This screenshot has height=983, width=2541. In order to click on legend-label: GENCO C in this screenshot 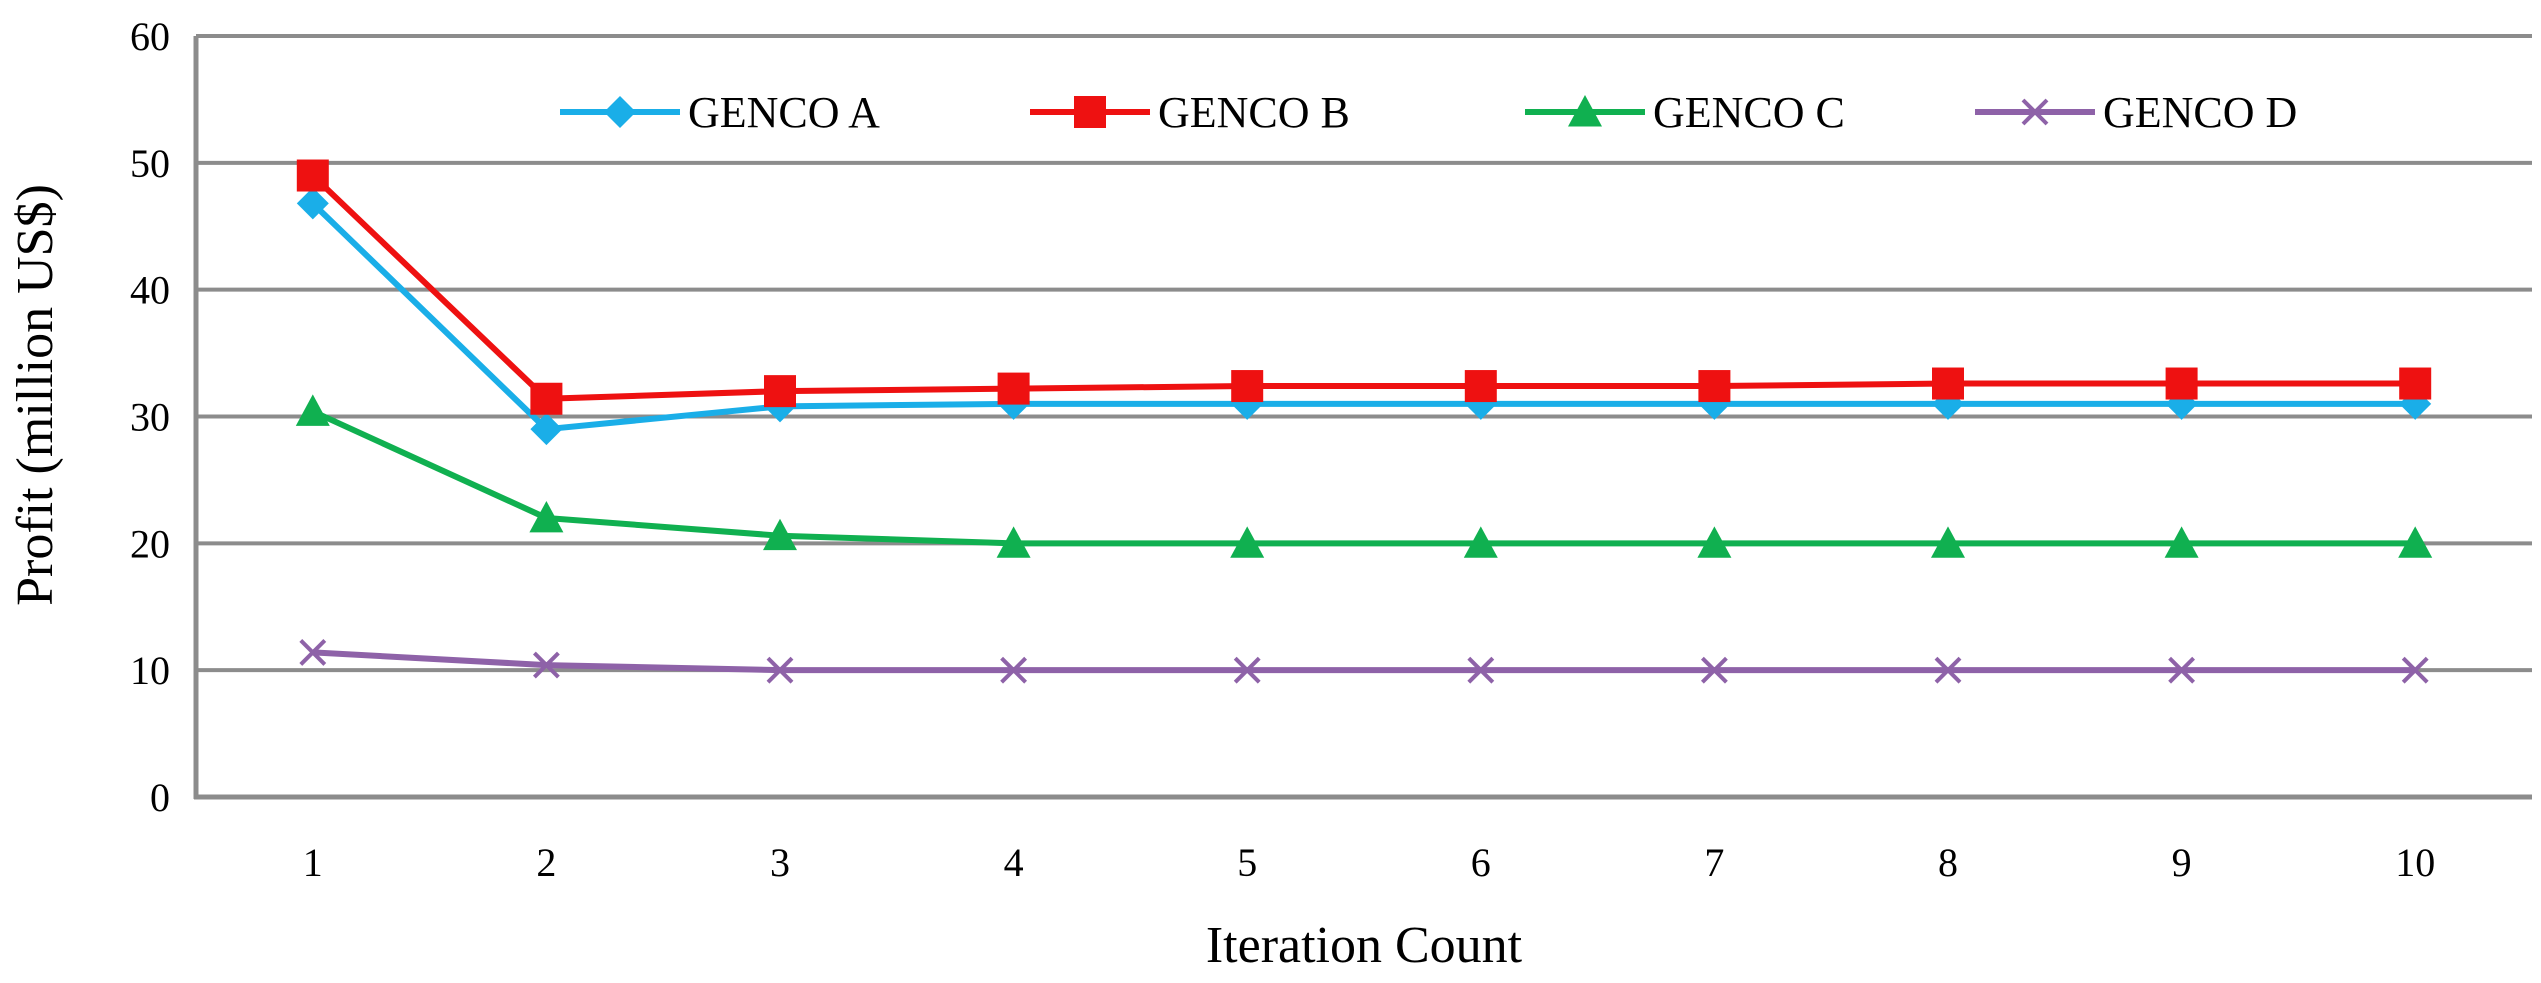, I will do `click(1749, 112)`.